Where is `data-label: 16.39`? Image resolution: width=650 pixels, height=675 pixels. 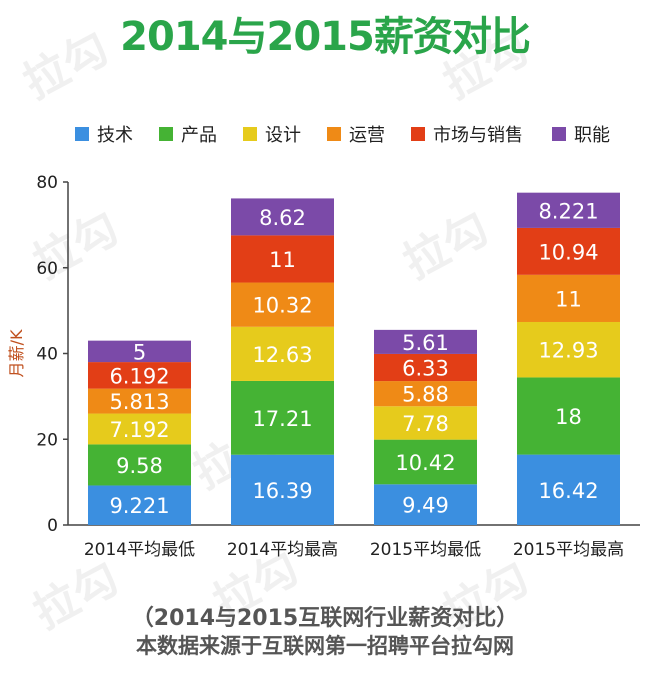
data-label: 16.39 is located at coordinates (282, 491).